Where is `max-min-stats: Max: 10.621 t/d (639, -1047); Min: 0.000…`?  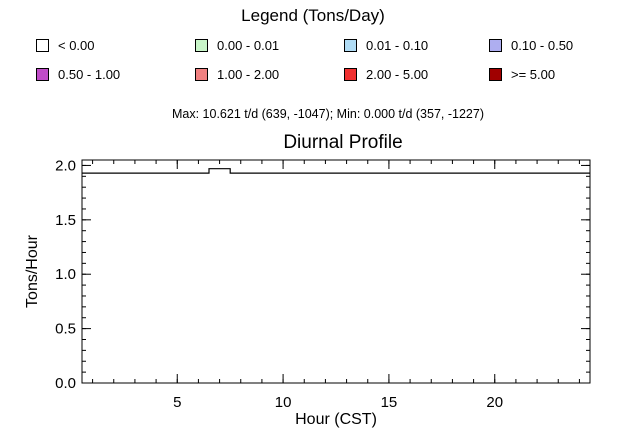
max-min-stats: Max: 10.621 t/d (639, -1047); Min: 0.000… is located at coordinates (328, 114).